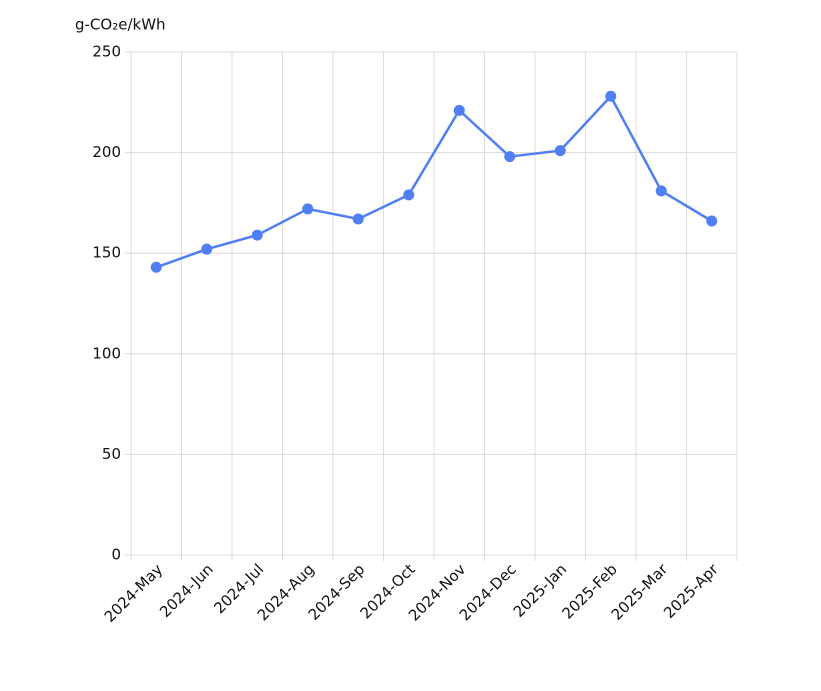 The width and height of the screenshot is (821, 691). I want to click on y-tick-label: 100, so click(106, 353).